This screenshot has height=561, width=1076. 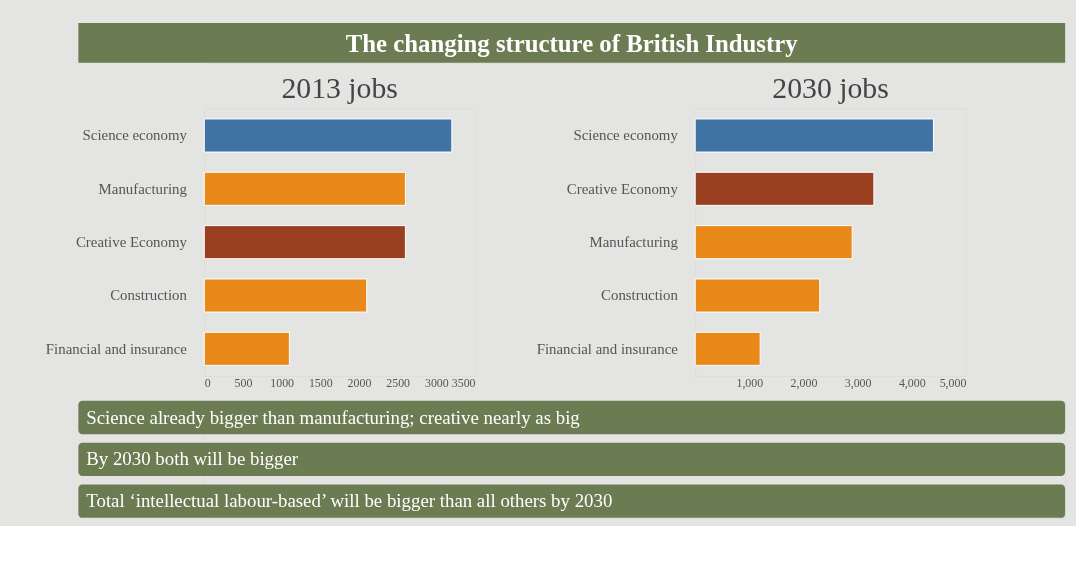 What do you see at coordinates (436, 383) in the screenshot?
I see `x-tick-label: 3000` at bounding box center [436, 383].